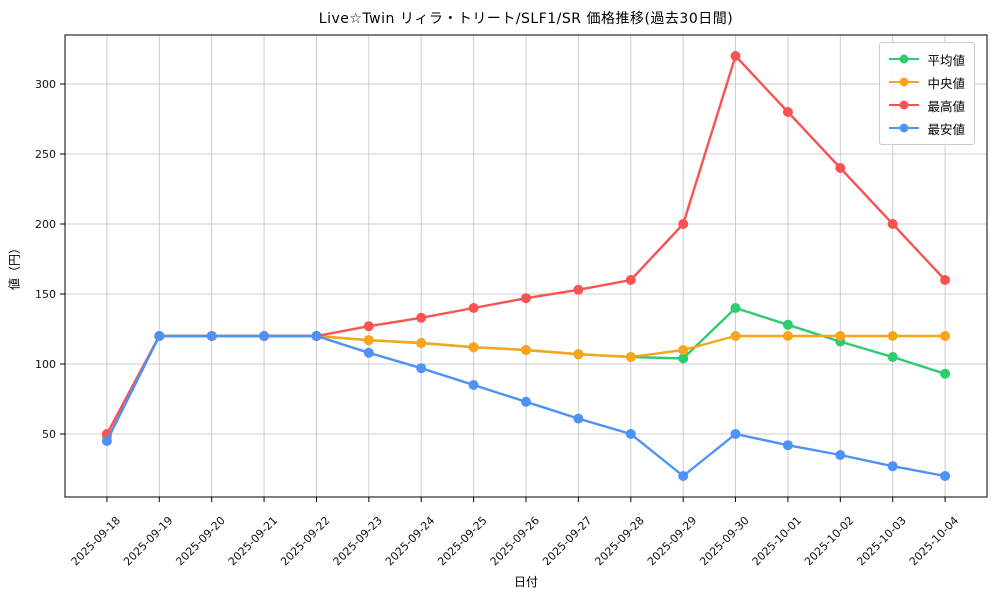  Describe the element at coordinates (45, 84) in the screenshot. I see `y-tick-label: 300` at that location.